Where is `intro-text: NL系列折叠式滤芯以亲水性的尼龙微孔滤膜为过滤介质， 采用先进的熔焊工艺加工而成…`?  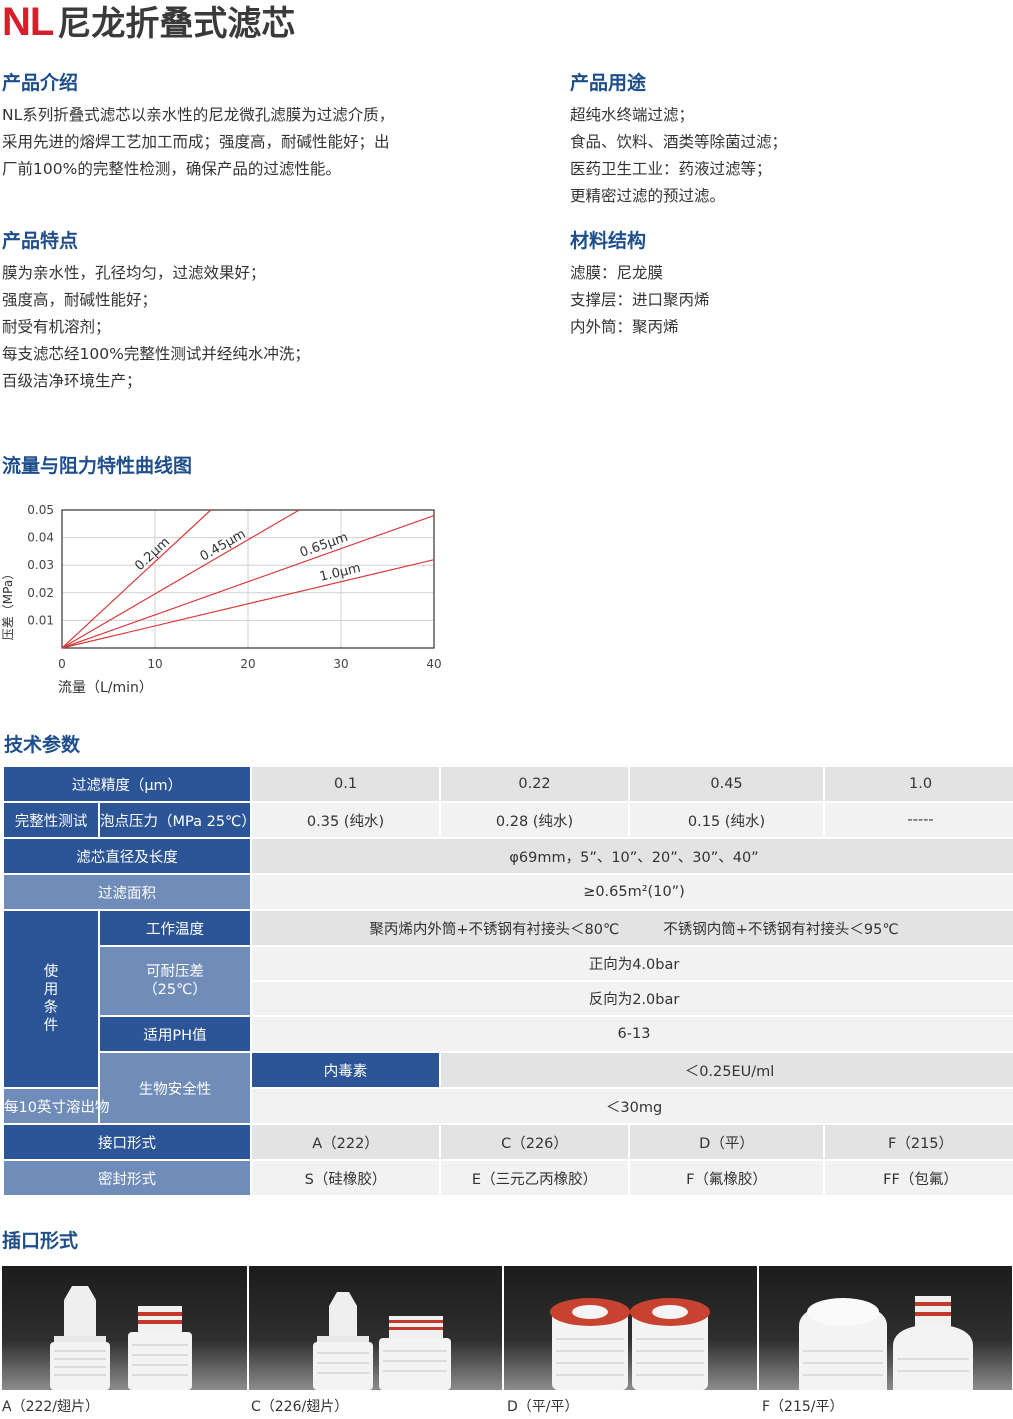
intro-text: NL系列折叠式滤芯以亲水性的尼龙微孔滤膜为过滤介质， 采用先进的熔焊工艺加工而成… is located at coordinates (198, 142).